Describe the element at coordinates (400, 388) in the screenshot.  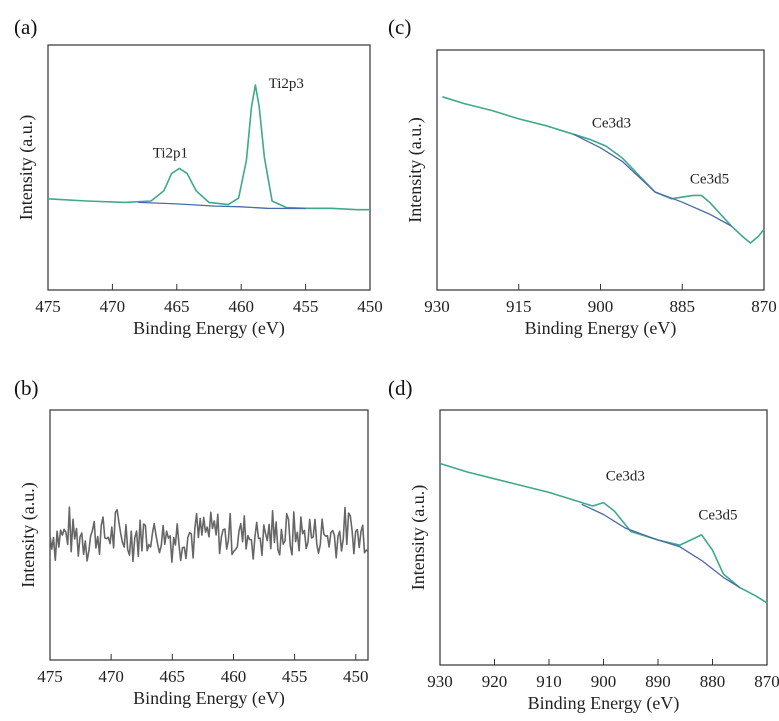
I see `panel-letter: (d)` at that location.